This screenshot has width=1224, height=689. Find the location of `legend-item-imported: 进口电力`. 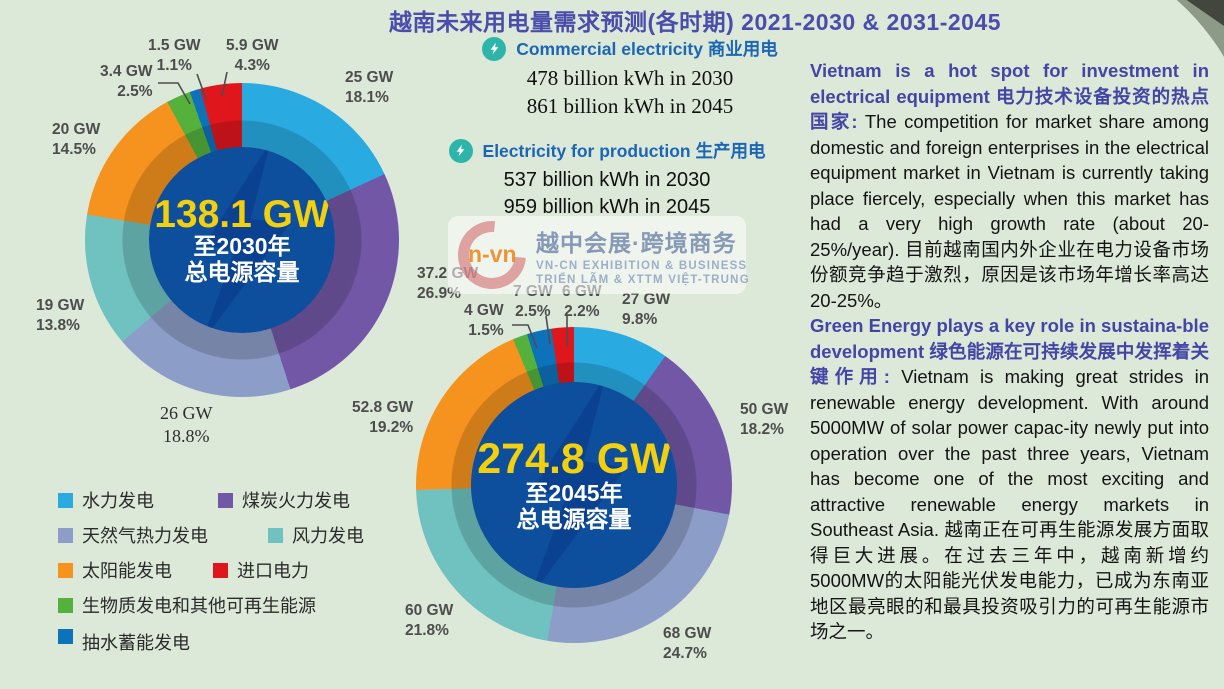

legend-item-imported: 进口电力 is located at coordinates (261, 570).